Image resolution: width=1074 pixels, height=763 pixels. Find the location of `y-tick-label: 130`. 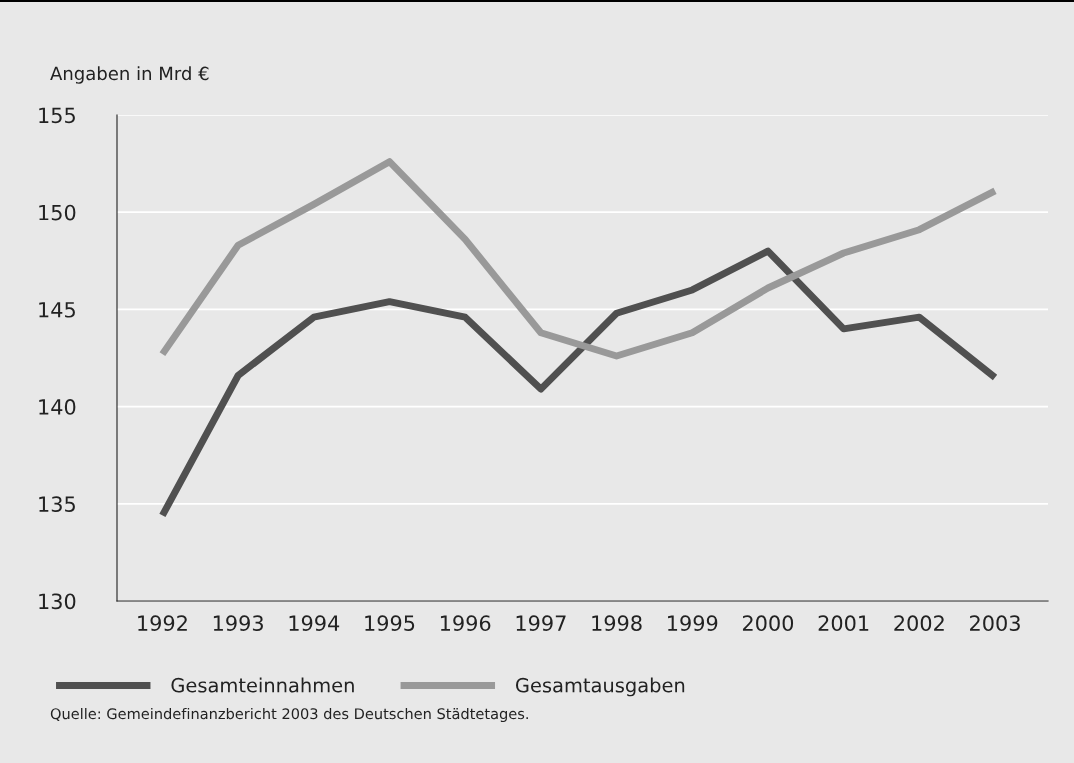

y-tick-label: 130 is located at coordinates (57, 601).